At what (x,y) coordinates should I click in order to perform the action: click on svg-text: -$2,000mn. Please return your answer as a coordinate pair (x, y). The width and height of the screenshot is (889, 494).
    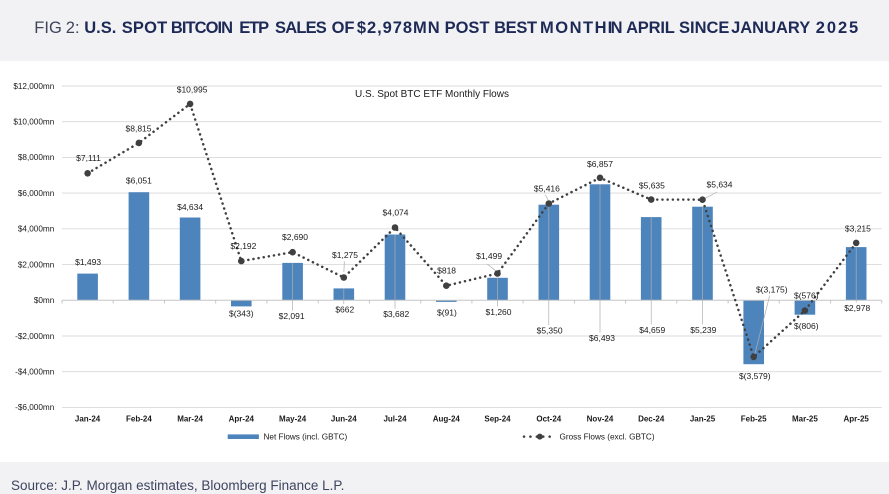
    Looking at the image, I should click on (35, 336).